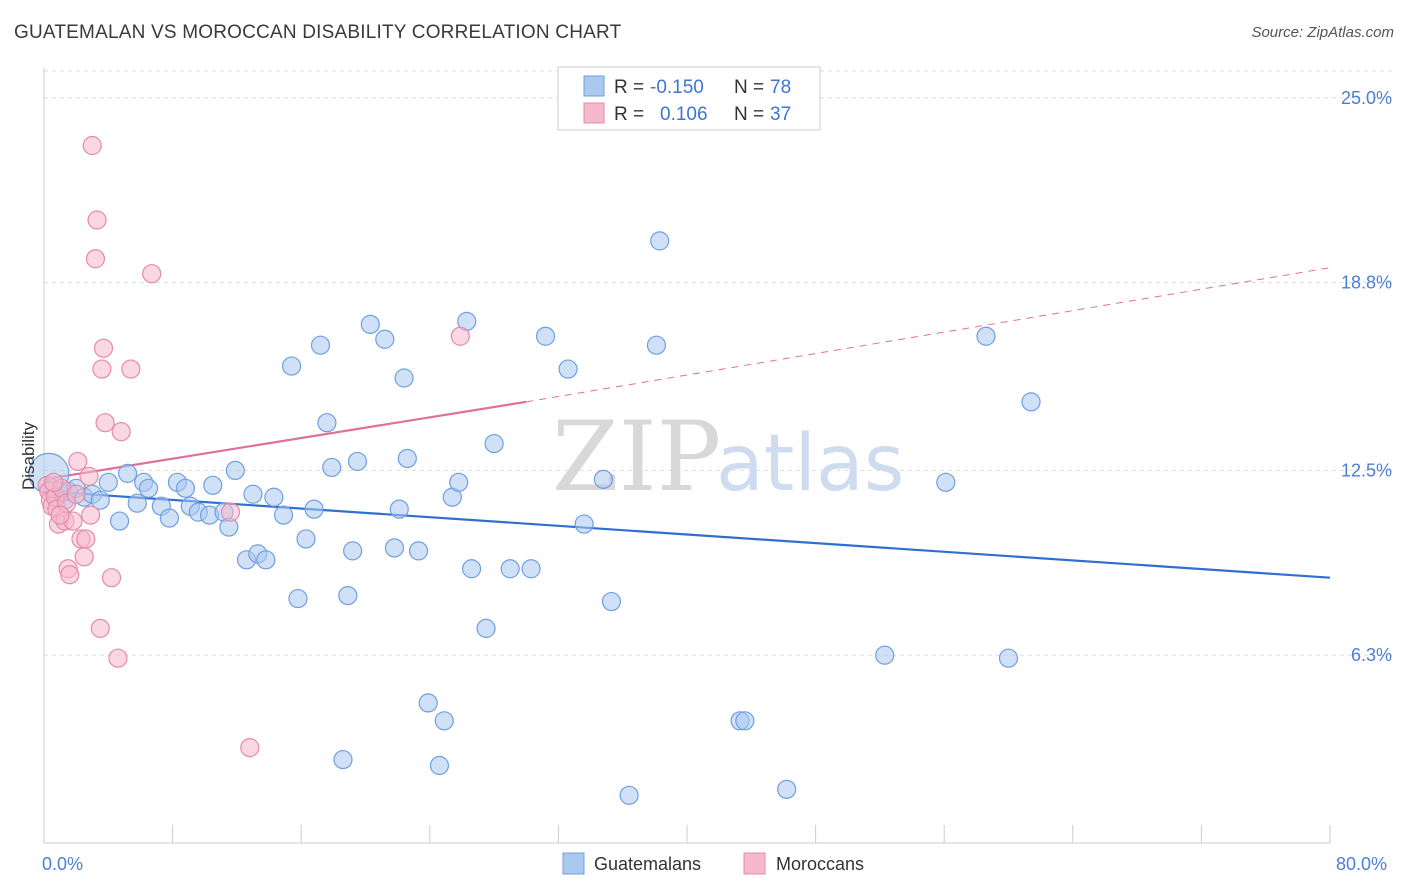 The height and width of the screenshot is (892, 1406). Describe the element at coordinates (687, 534) in the screenshot. I see `trend-line-guatemalans` at that location.